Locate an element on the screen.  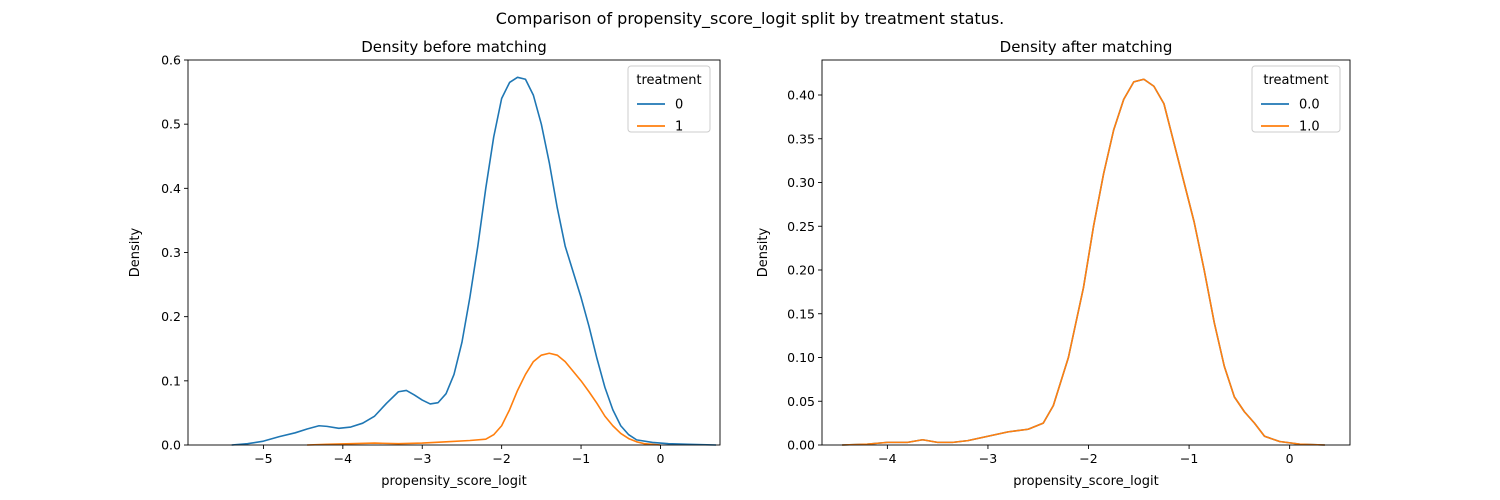
y-tick-label: 0.4 is located at coordinates (171, 188).